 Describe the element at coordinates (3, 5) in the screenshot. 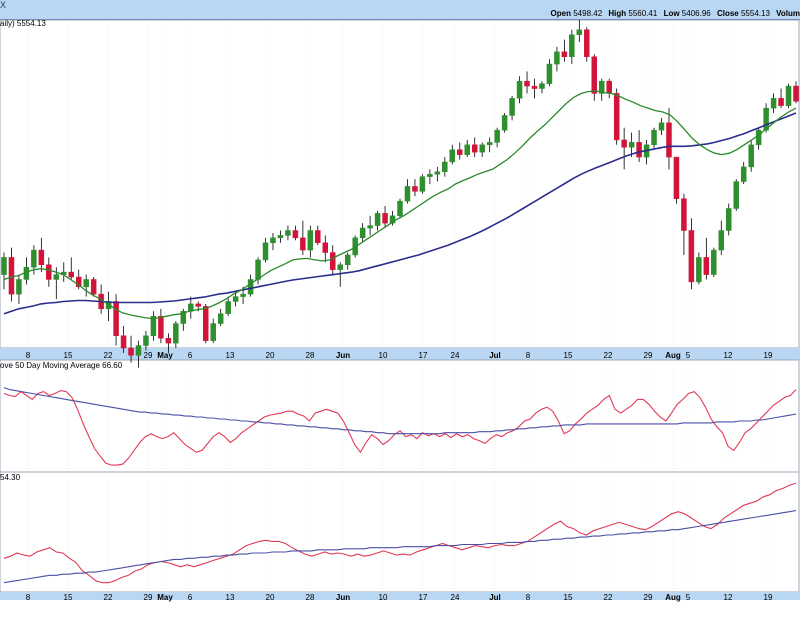

I see `window-title-fragment: X` at that location.